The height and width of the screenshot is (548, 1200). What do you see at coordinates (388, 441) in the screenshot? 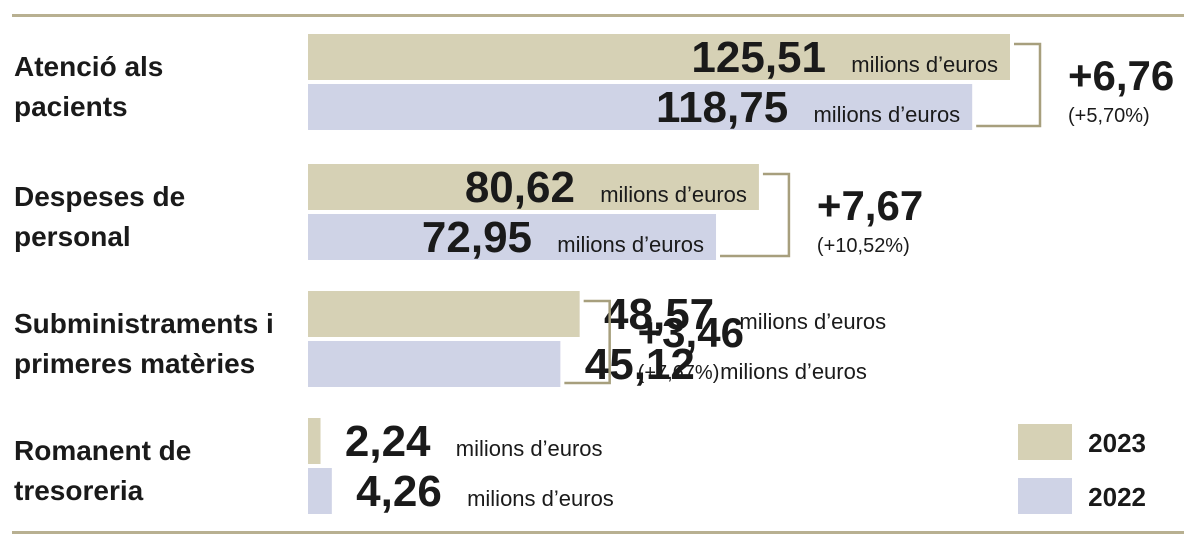
I see `value-label: 2,24` at bounding box center [388, 441].